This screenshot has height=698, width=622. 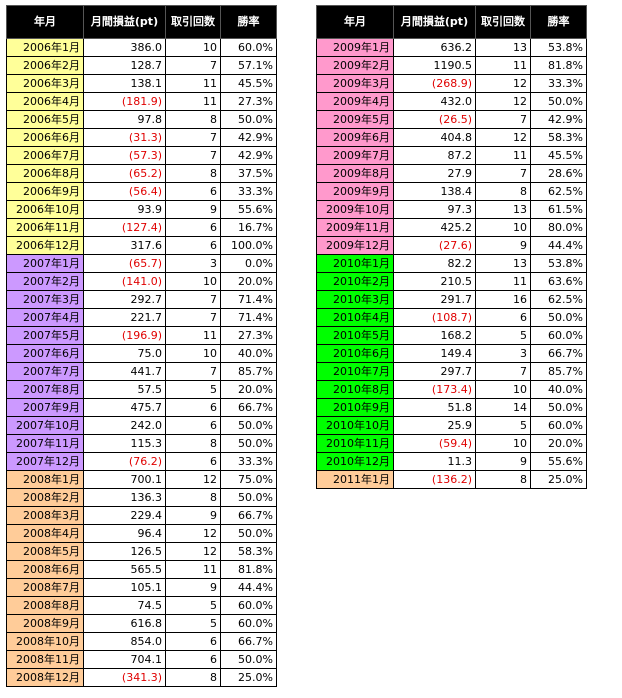 I want to click on table-row: 2007年1月 (65.7) 3 0.0%, so click(x=141, y=263).